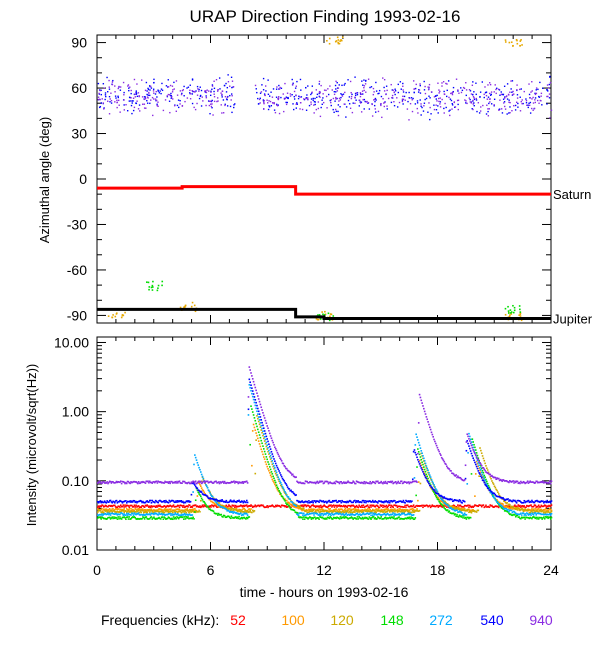 The image size is (600, 655). What do you see at coordinates (77, 224) in the screenshot?
I see `top-y-tick-label: -30` at bounding box center [77, 224].